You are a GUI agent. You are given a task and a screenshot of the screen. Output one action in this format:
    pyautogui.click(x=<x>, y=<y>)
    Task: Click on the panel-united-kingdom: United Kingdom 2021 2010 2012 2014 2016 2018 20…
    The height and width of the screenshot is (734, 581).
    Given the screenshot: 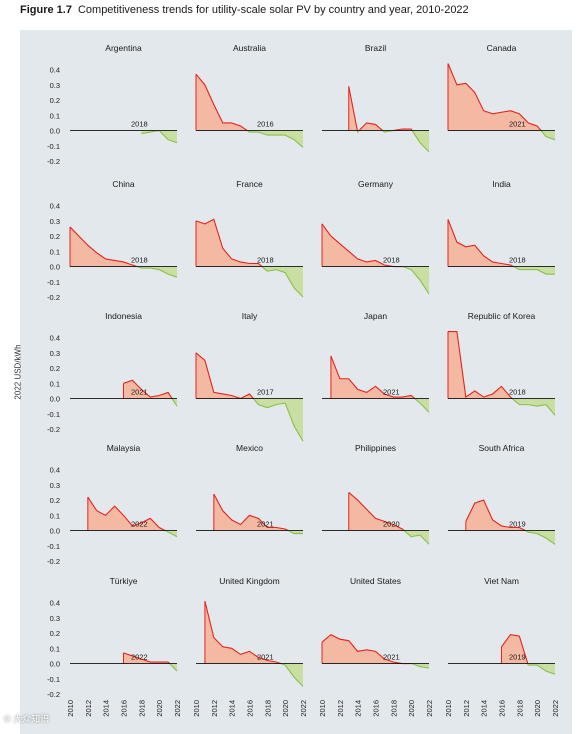 What is the action you would take?
    pyautogui.click(x=250, y=646)
    